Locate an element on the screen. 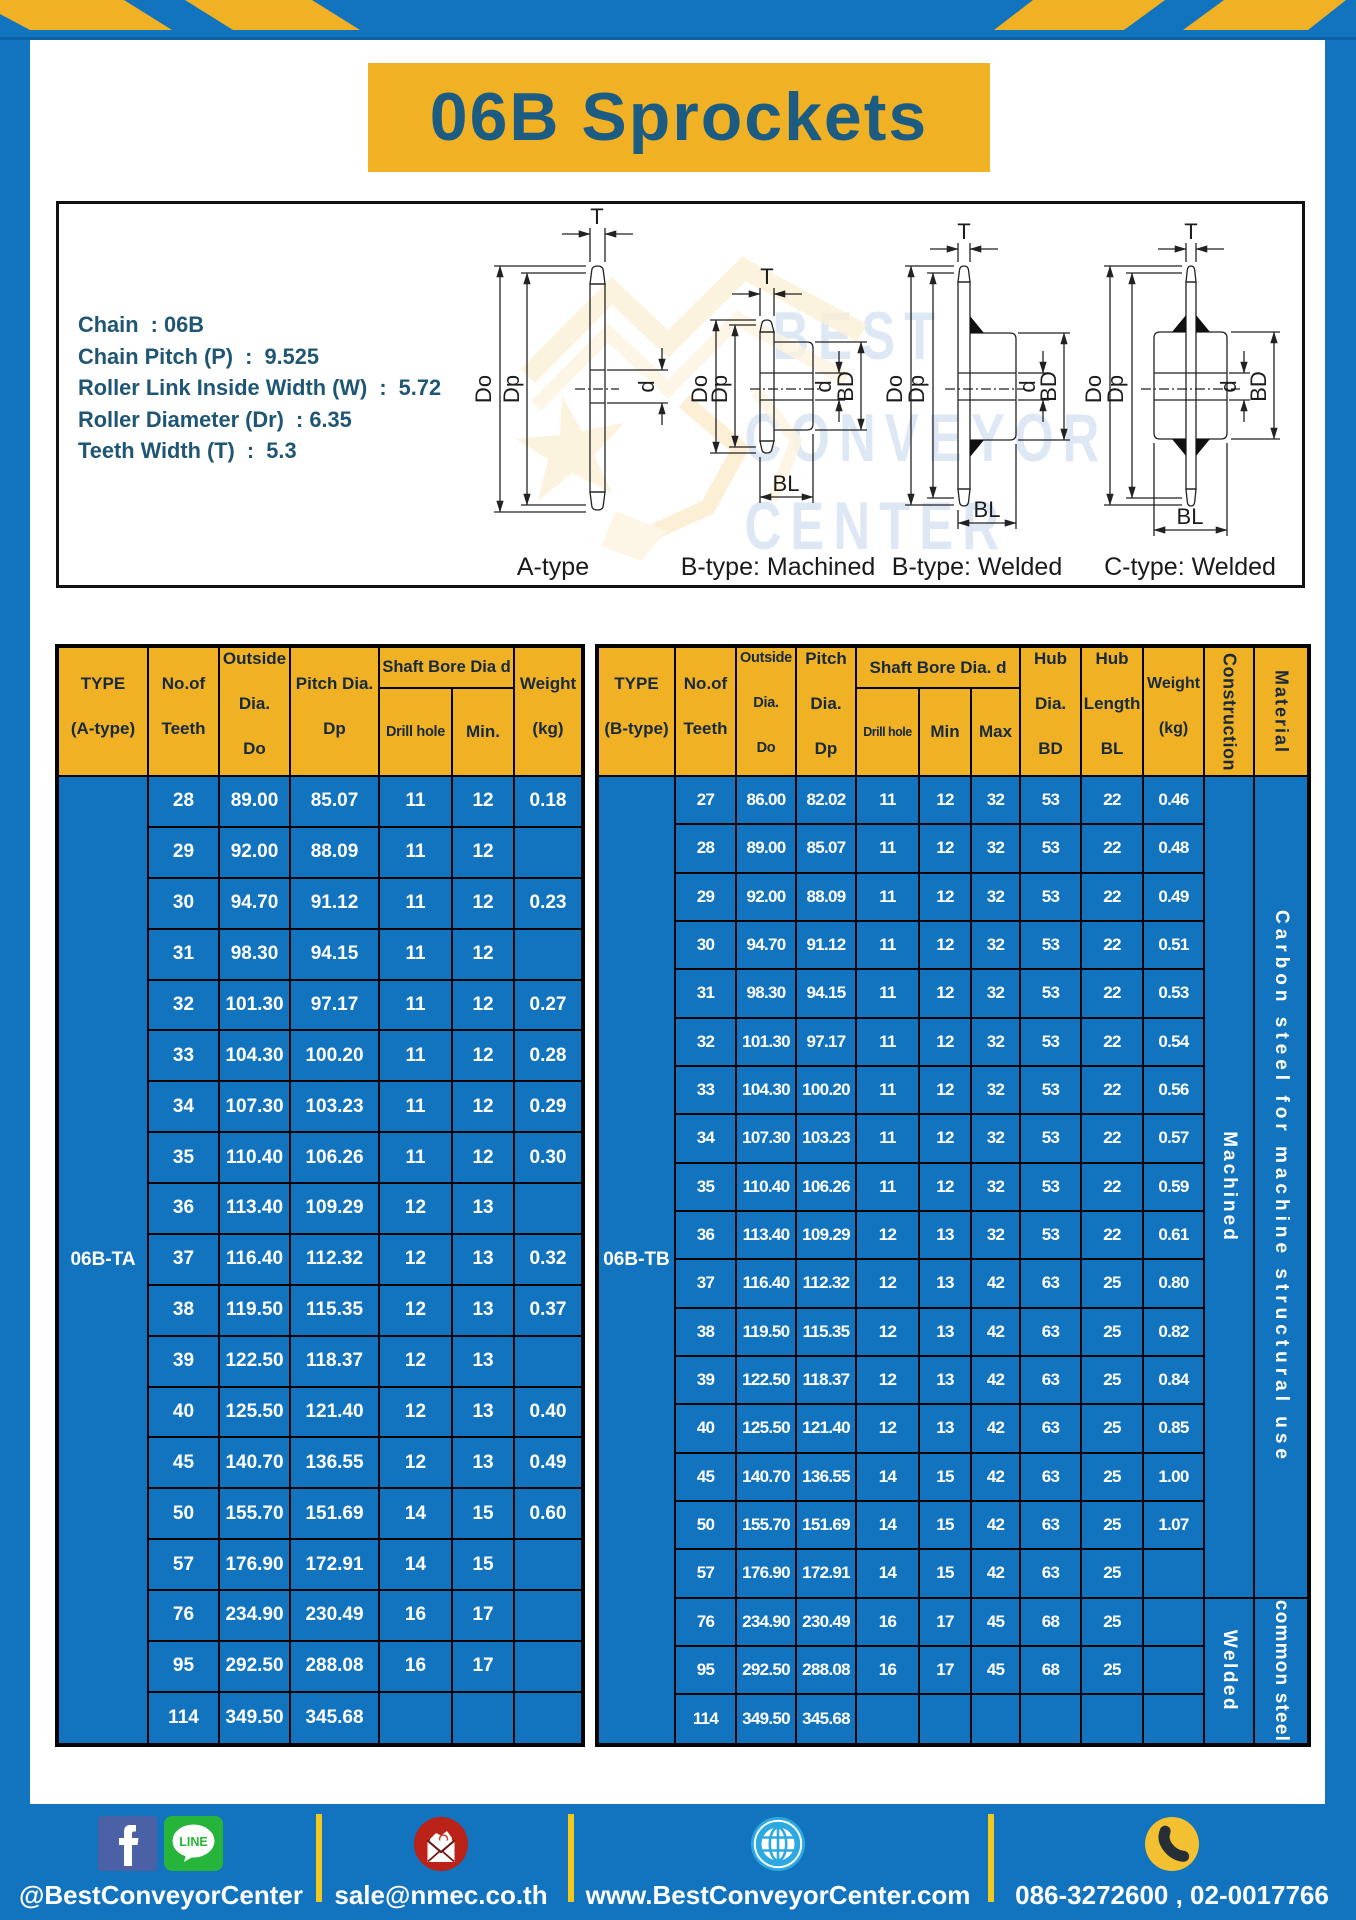 The width and height of the screenshot is (1356, 1920). svg-text: B-type: Welded is located at coordinates (977, 567).